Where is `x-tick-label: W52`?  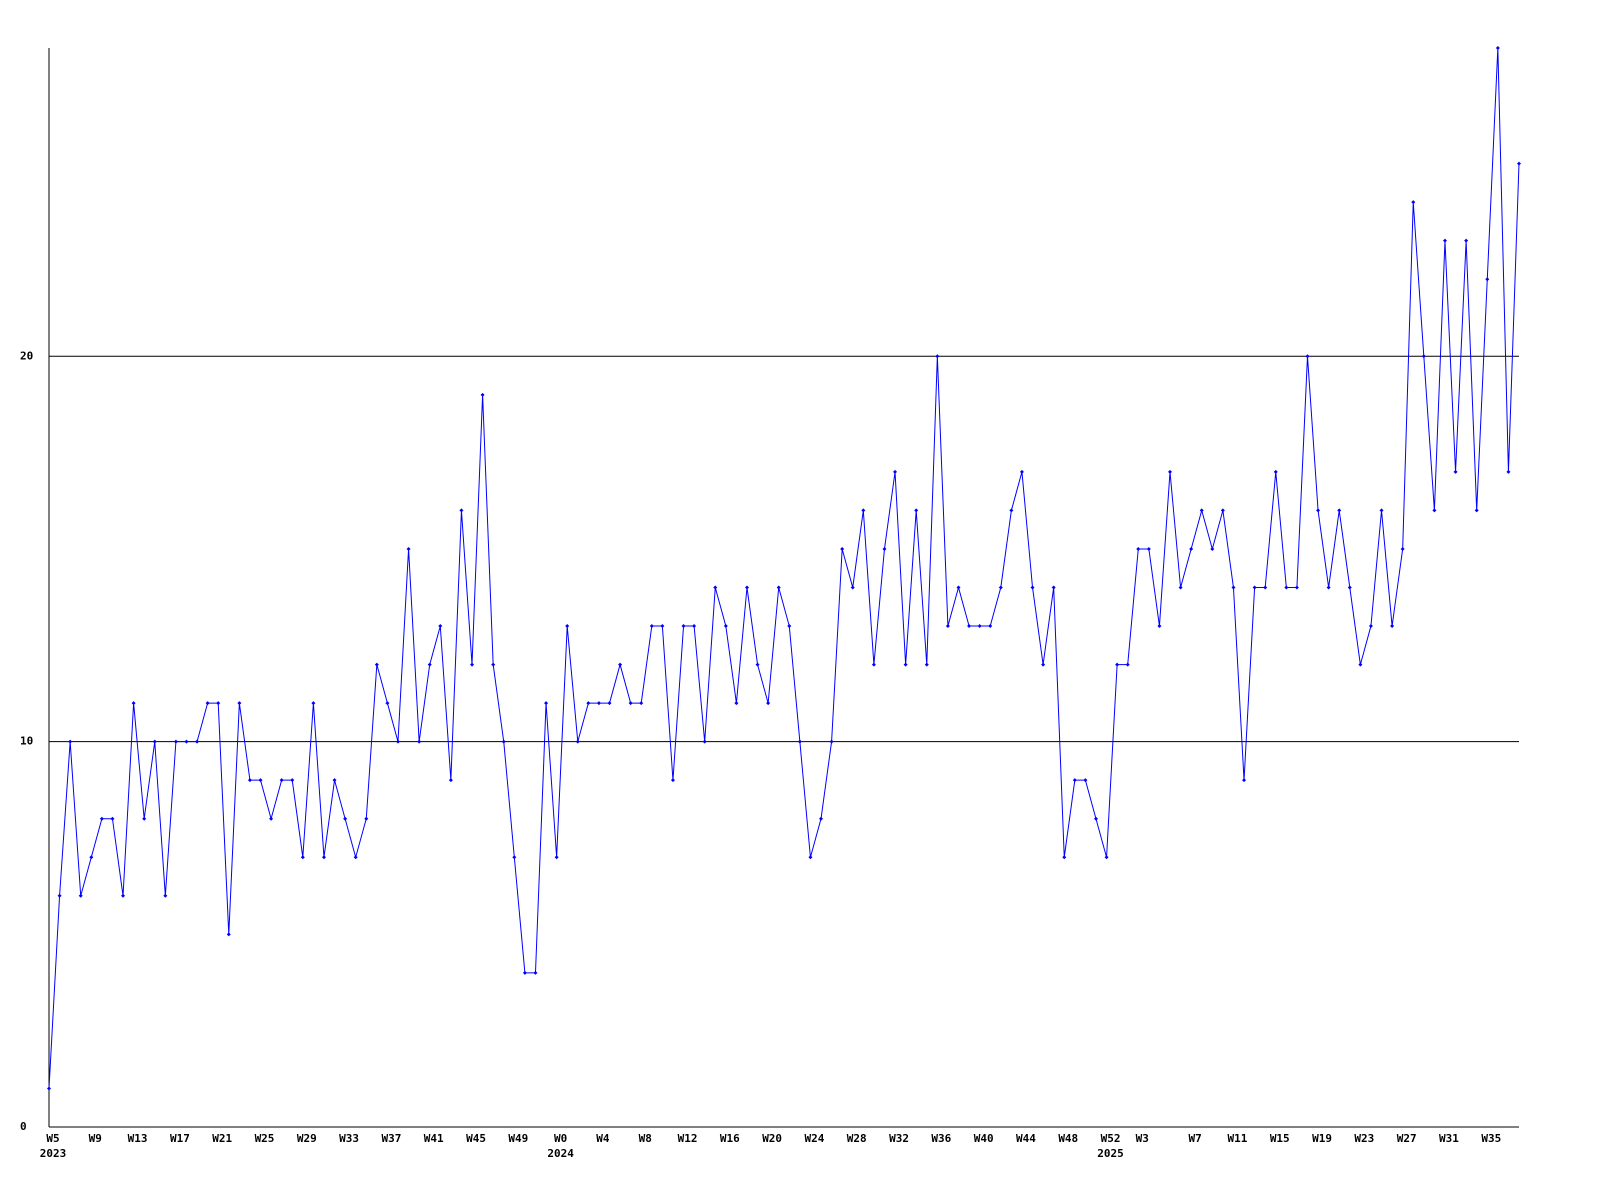
x-tick-label: W52 is located at coordinates (1111, 1138).